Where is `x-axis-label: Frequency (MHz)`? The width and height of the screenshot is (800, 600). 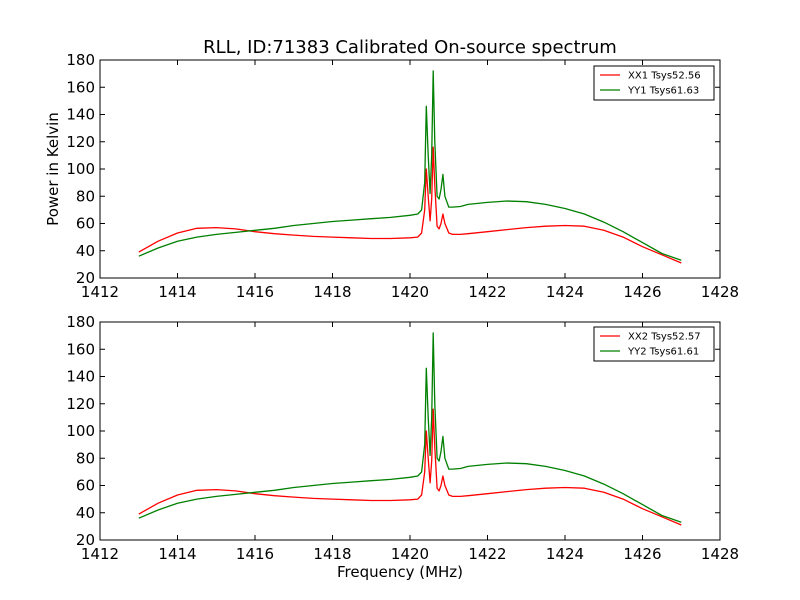
x-axis-label: Frequency (MHz) is located at coordinates (400, 572).